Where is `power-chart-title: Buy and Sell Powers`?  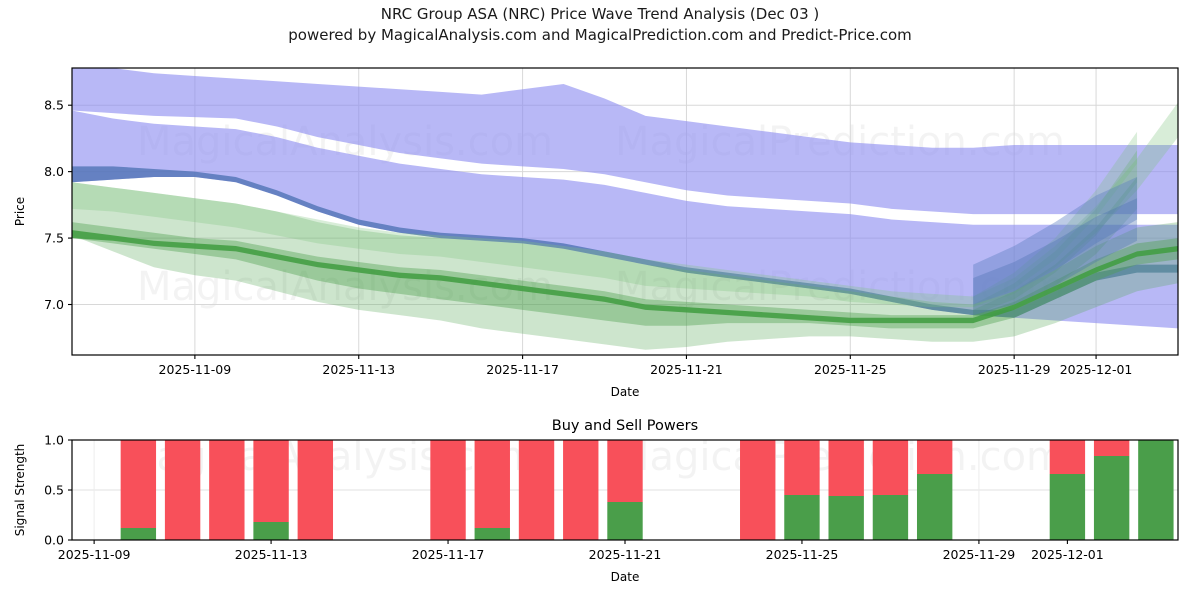
power-chart-title: Buy and Sell Powers is located at coordinates (625, 426).